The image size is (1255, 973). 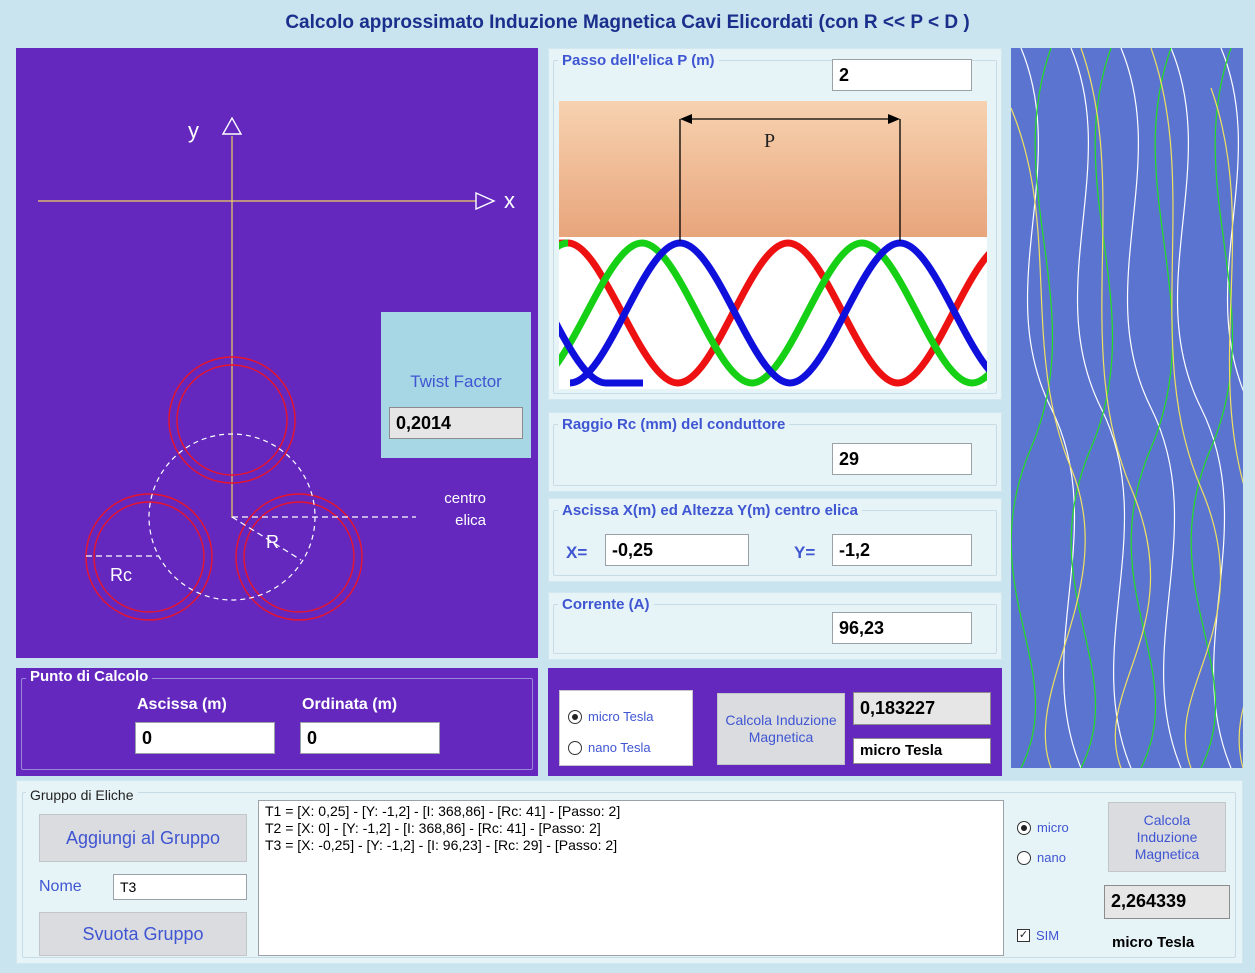 What do you see at coordinates (1024, 827) in the screenshot?
I see `micro-radio-dot` at bounding box center [1024, 827].